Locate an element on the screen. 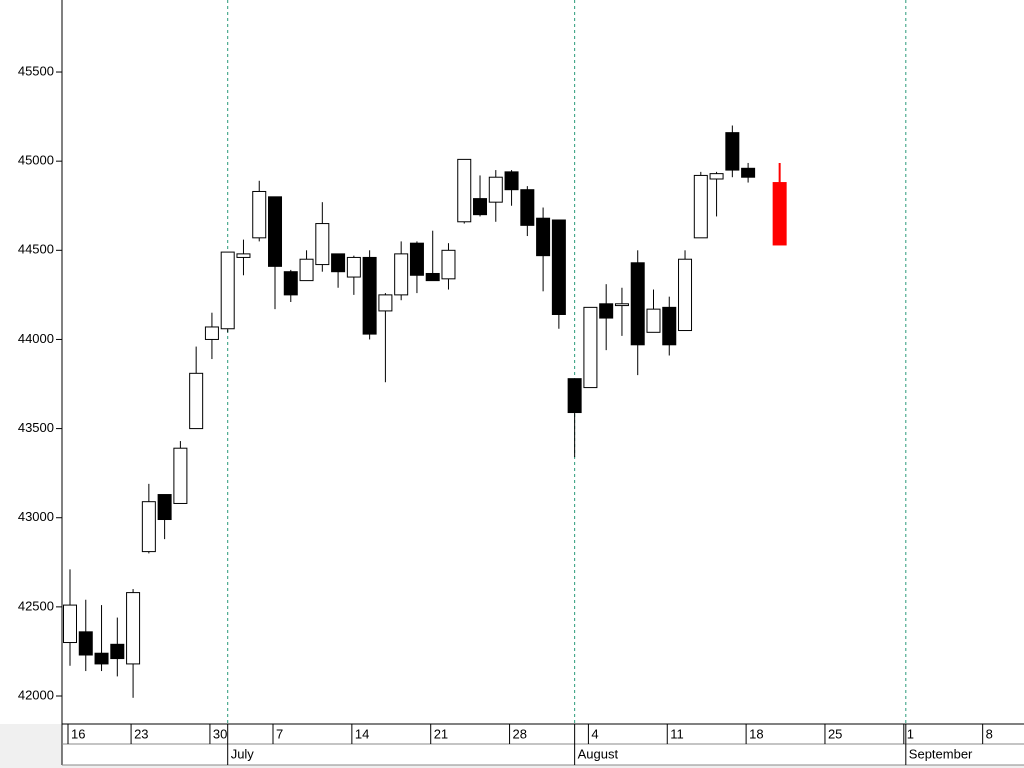  y-tick-label: 42000 is located at coordinates (36, 694).